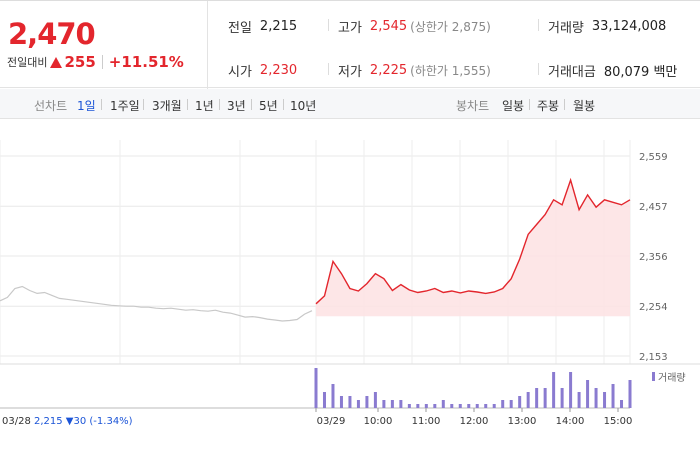 This screenshot has height=450, width=700. Describe the element at coordinates (240, 28) in the screenshot. I see `stat-label: 전일` at that location.